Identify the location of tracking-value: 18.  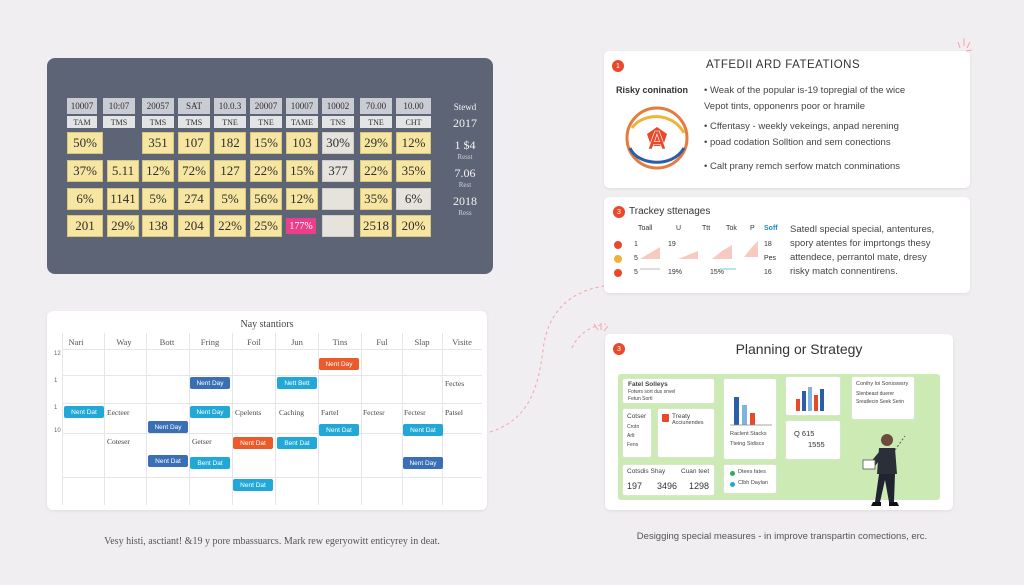
(768, 244).